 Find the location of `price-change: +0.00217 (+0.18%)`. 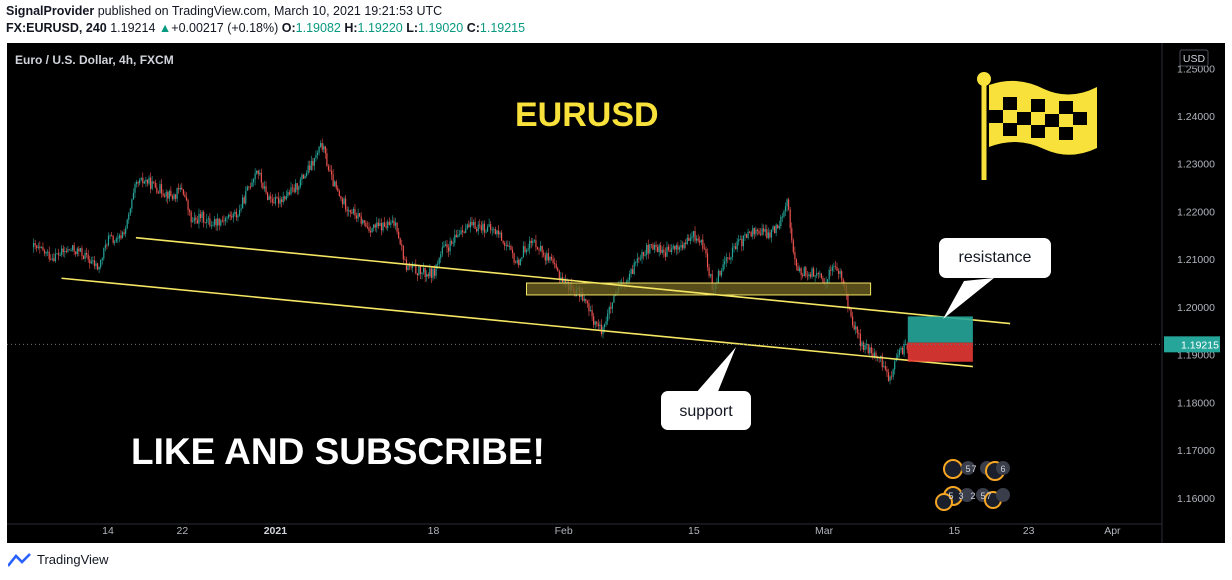

price-change: +0.00217 (+0.18%) is located at coordinates (225, 28).